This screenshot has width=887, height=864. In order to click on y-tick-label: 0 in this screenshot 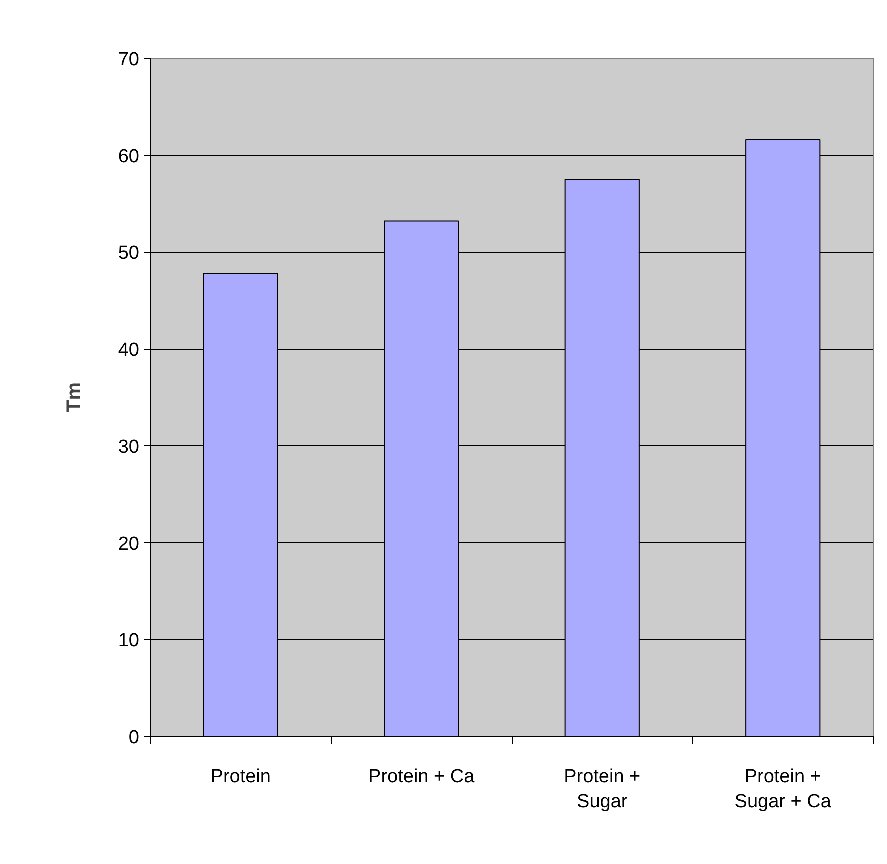, I will do `click(134, 738)`.